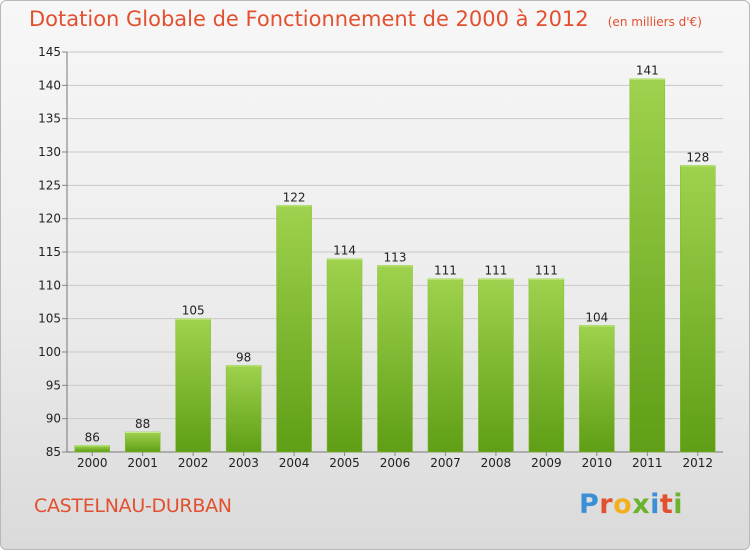  What do you see at coordinates (697, 463) in the screenshot?
I see `x-tick-label: 2012` at bounding box center [697, 463].